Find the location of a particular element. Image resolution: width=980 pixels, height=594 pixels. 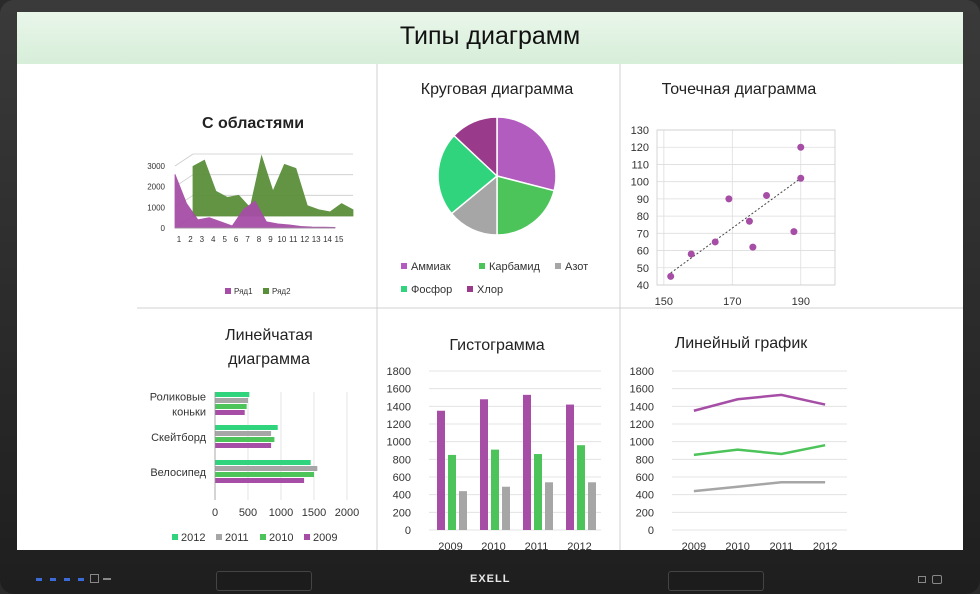

y-tick-label: 2000 is located at coordinates (156, 187).